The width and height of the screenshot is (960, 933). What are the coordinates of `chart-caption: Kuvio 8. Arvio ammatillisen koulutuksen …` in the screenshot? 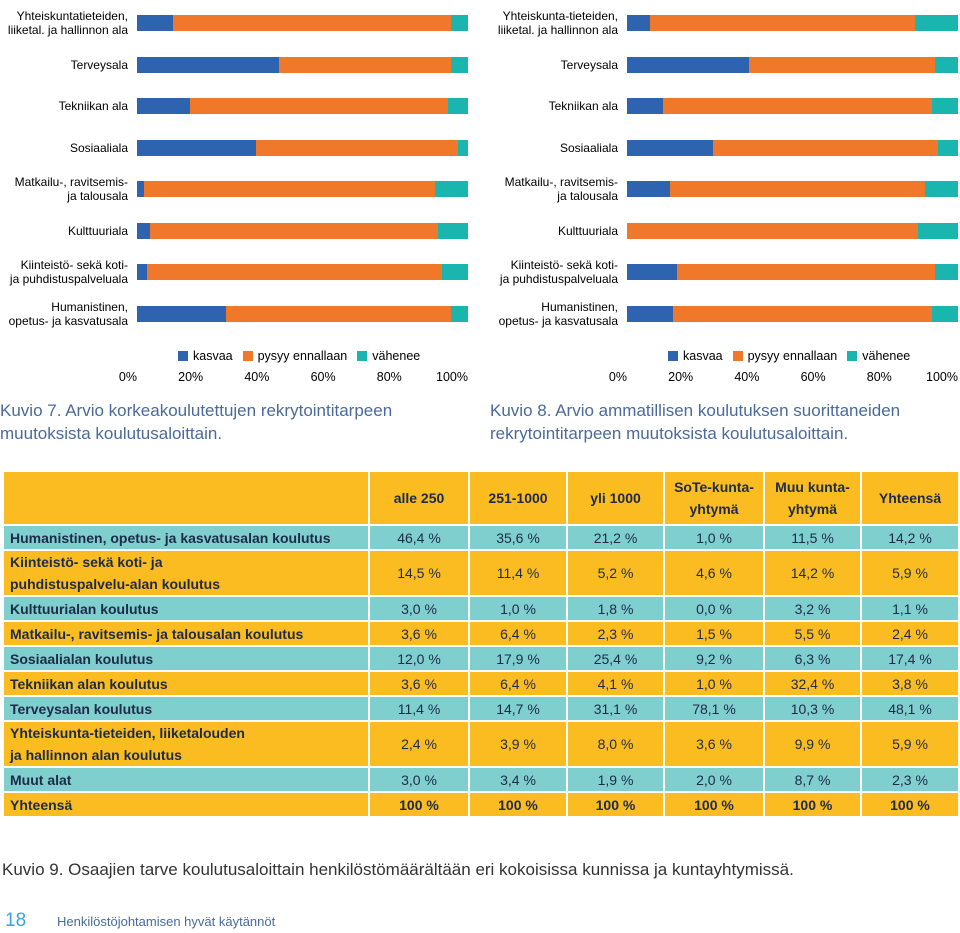 It's located at (695, 422).